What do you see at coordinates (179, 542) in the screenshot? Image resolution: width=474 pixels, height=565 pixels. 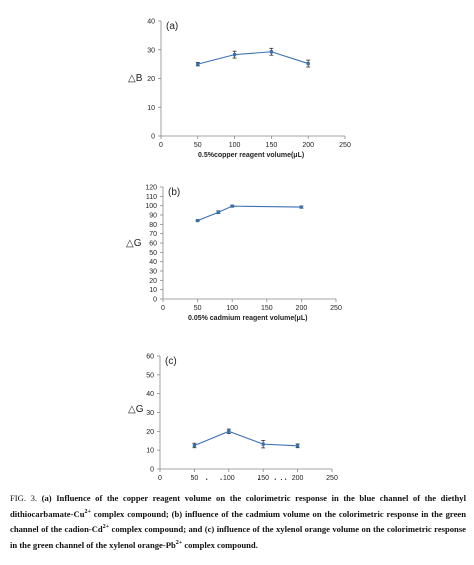 I see `caption-sup-3: 2+` at bounding box center [179, 542].